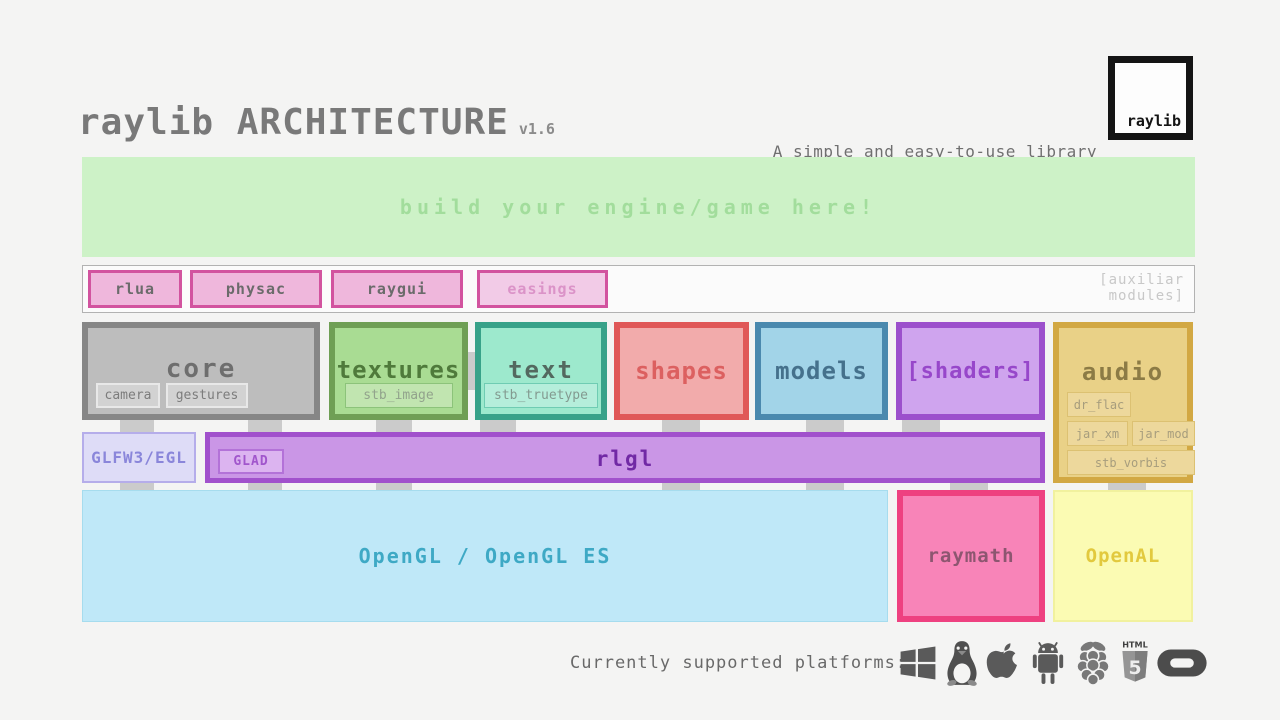 Image resolution: width=1280 pixels, height=720 pixels. I want to click on aux-module-raygui: raygui, so click(397, 289).